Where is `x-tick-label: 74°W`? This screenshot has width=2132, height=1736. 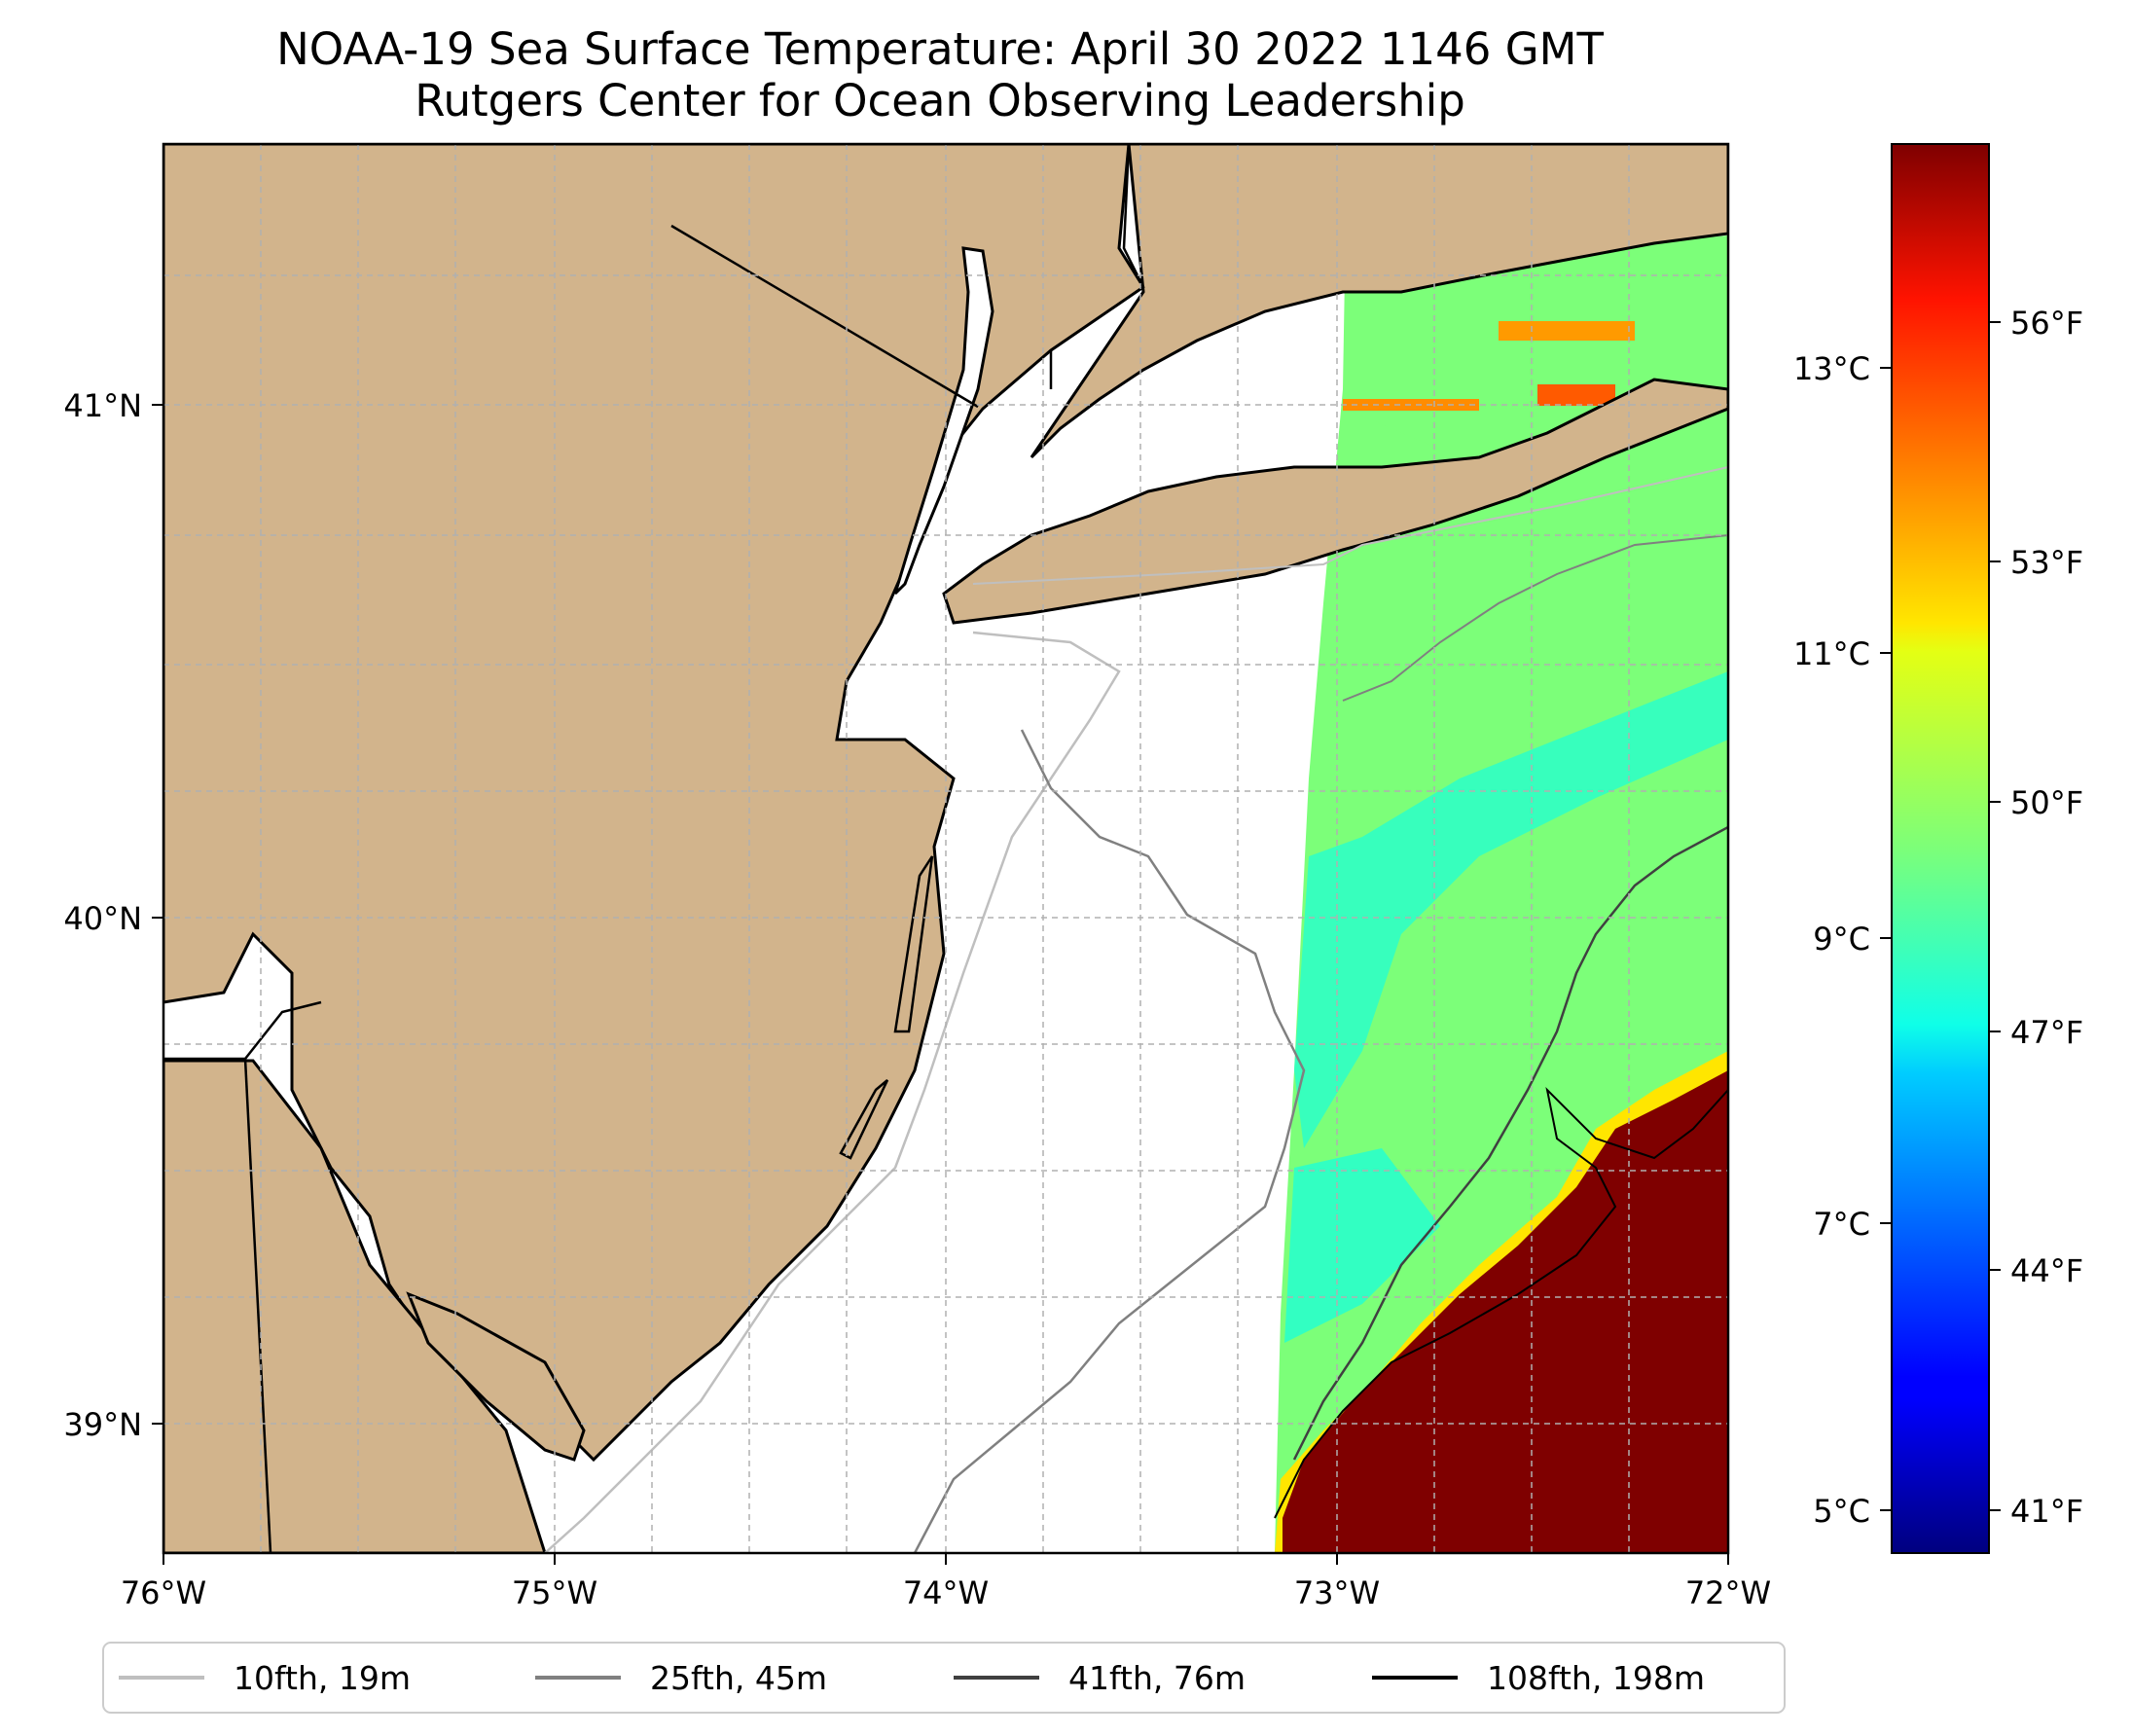 x-tick-label: 74°W is located at coordinates (946, 1593).